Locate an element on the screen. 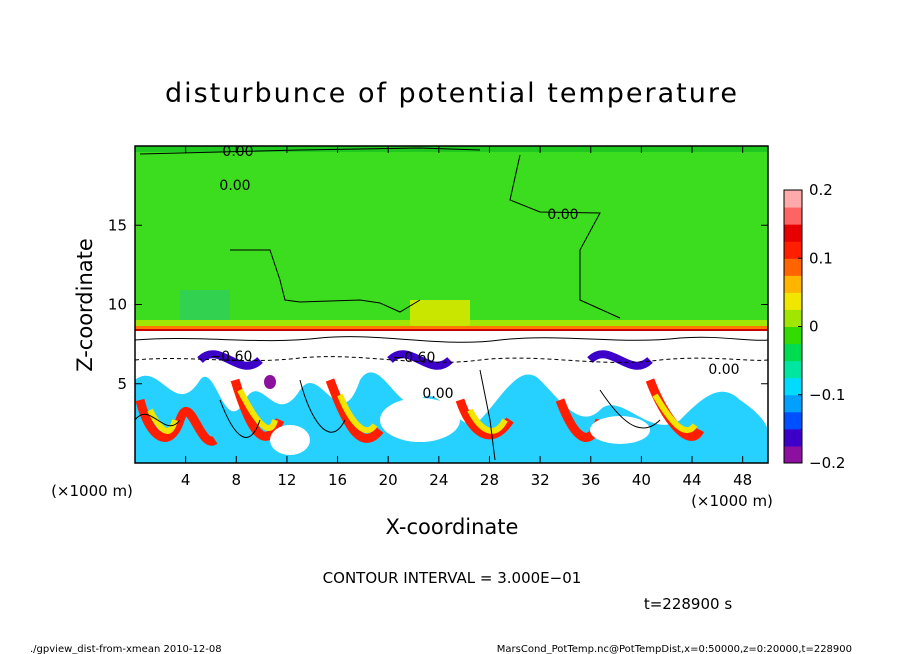 This screenshot has height=654, width=904. cool-patch is located at coordinates (205, 305).